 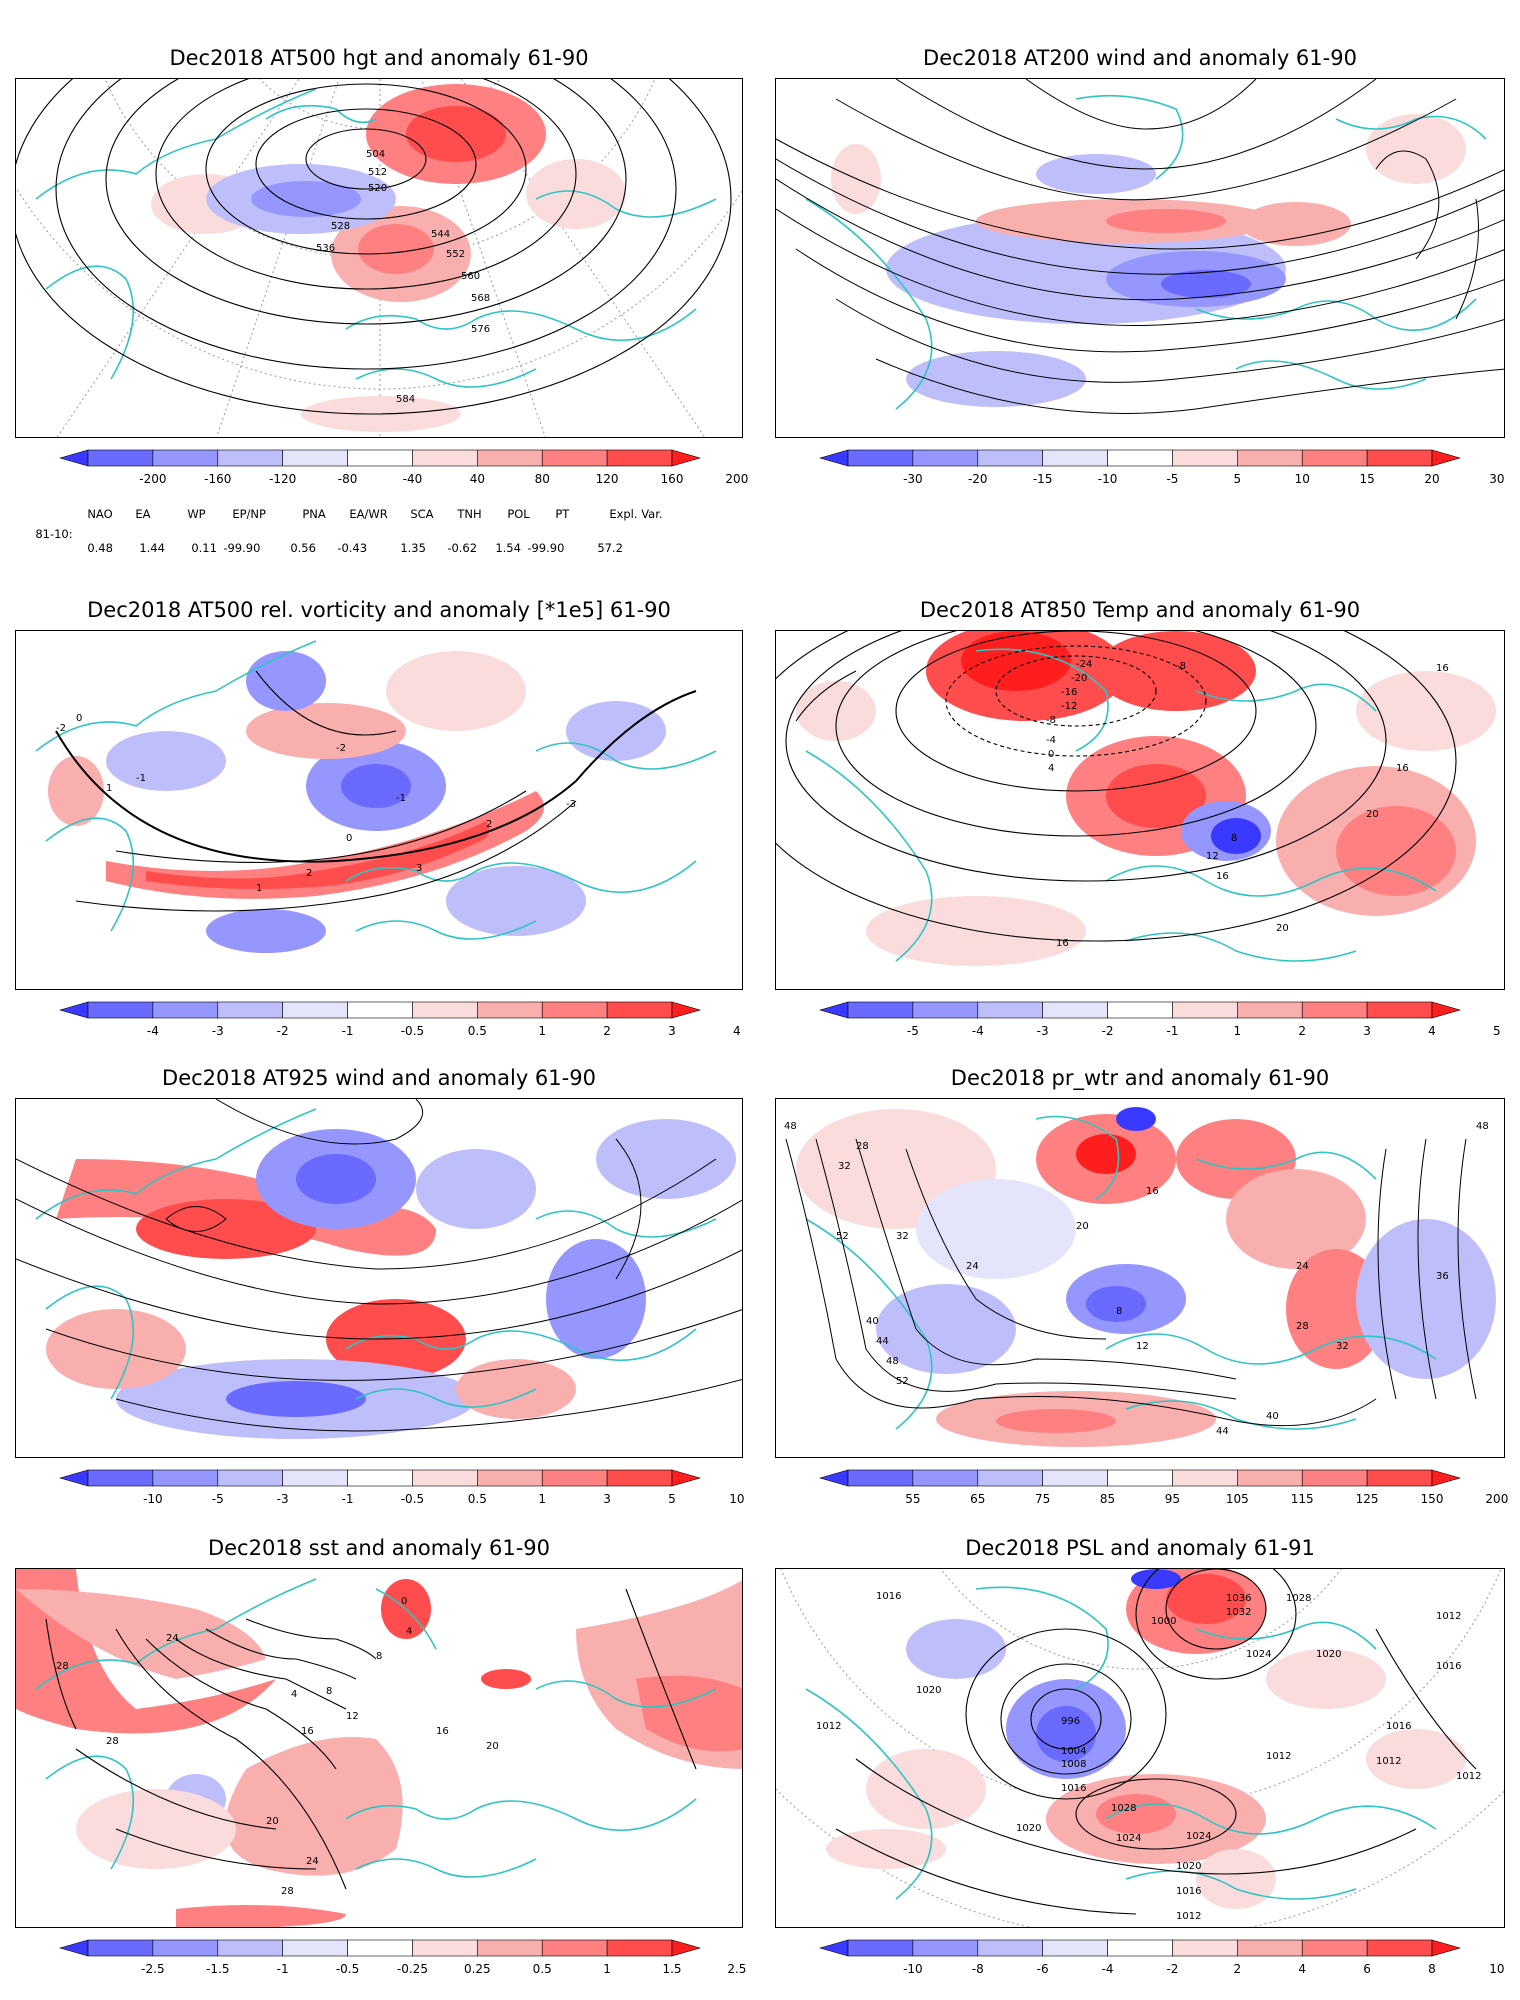 What do you see at coordinates (325, 248) in the screenshot?
I see `contour-label: 536` at bounding box center [325, 248].